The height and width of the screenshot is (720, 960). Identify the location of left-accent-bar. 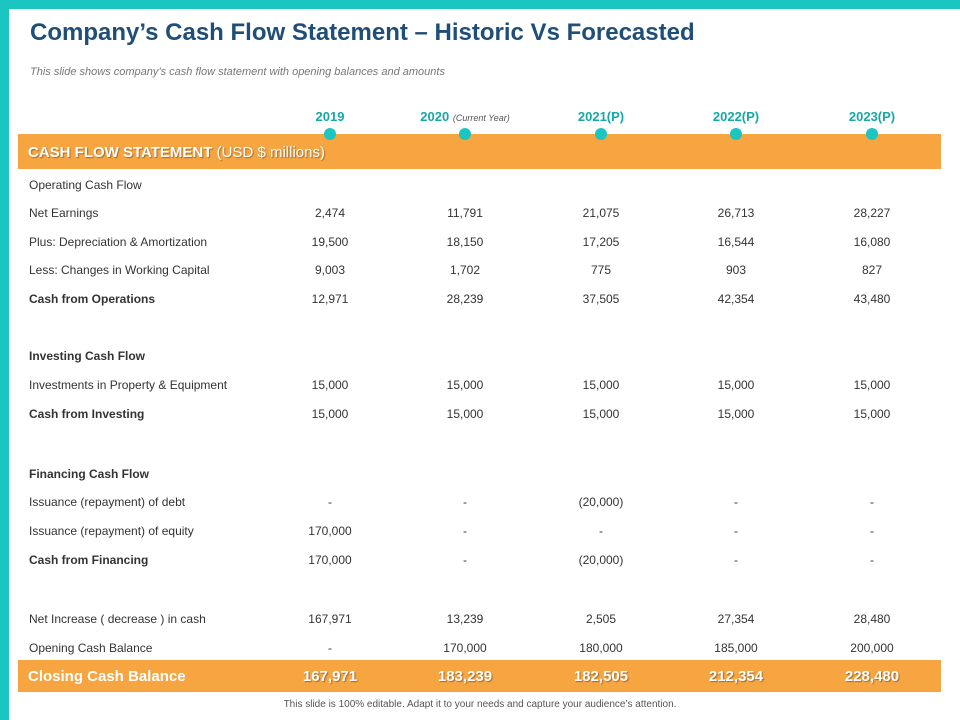
(4, 360).